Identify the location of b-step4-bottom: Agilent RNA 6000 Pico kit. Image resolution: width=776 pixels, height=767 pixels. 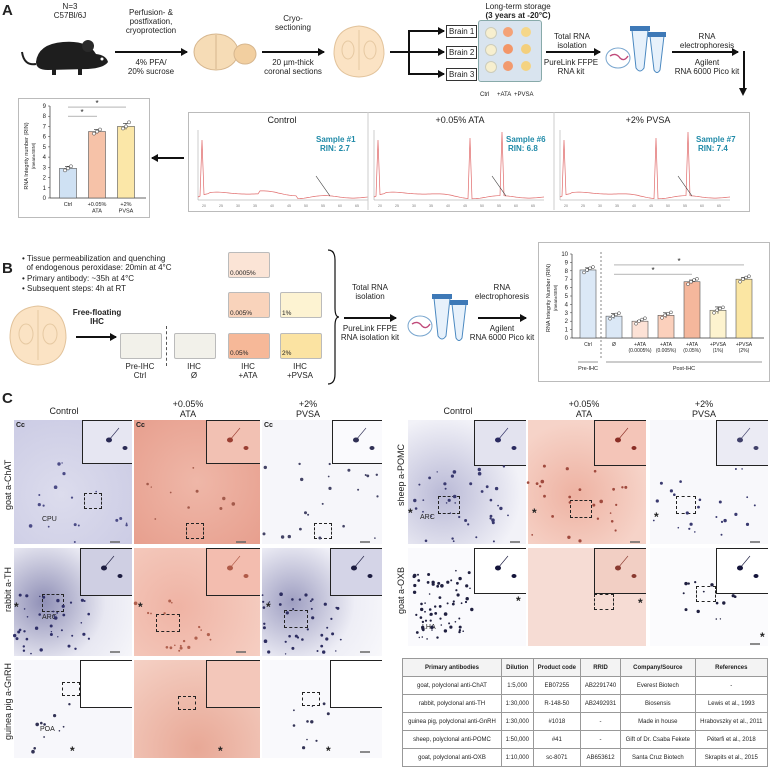
(502, 333).